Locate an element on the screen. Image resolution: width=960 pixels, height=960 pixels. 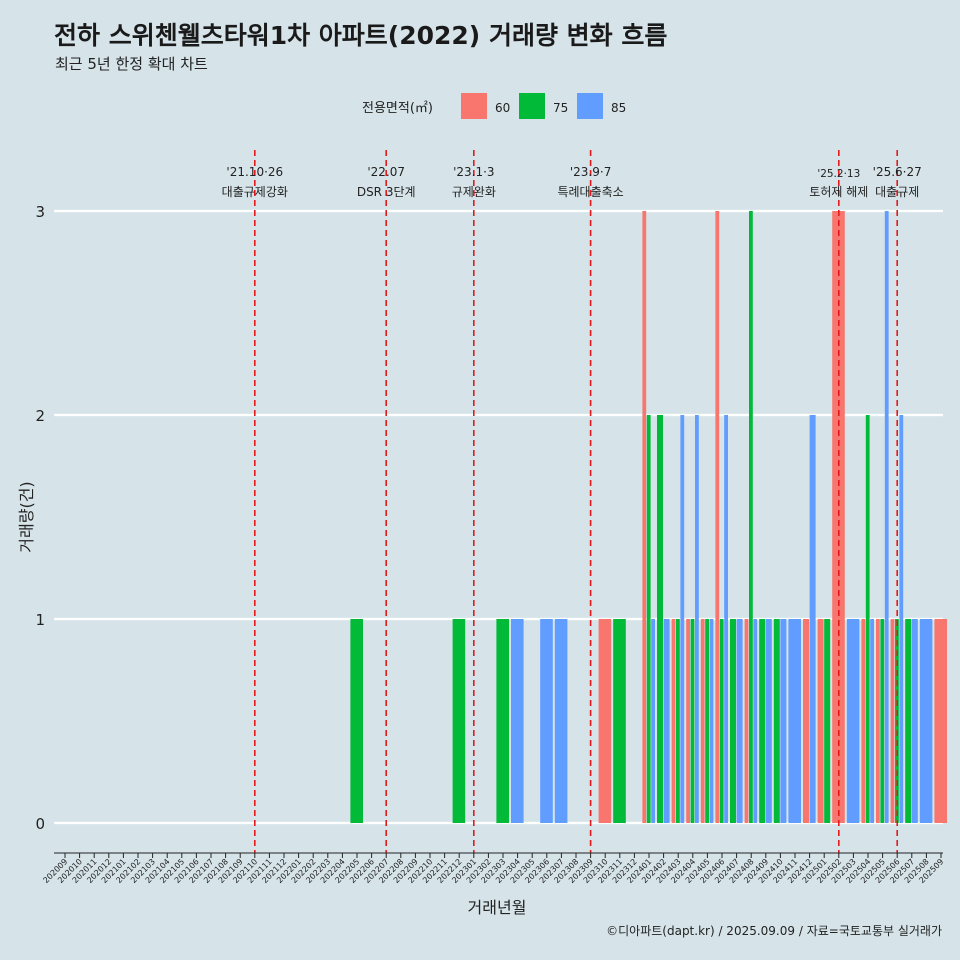
legend-title: 전용면적(㎡) is located at coordinates (397, 108).